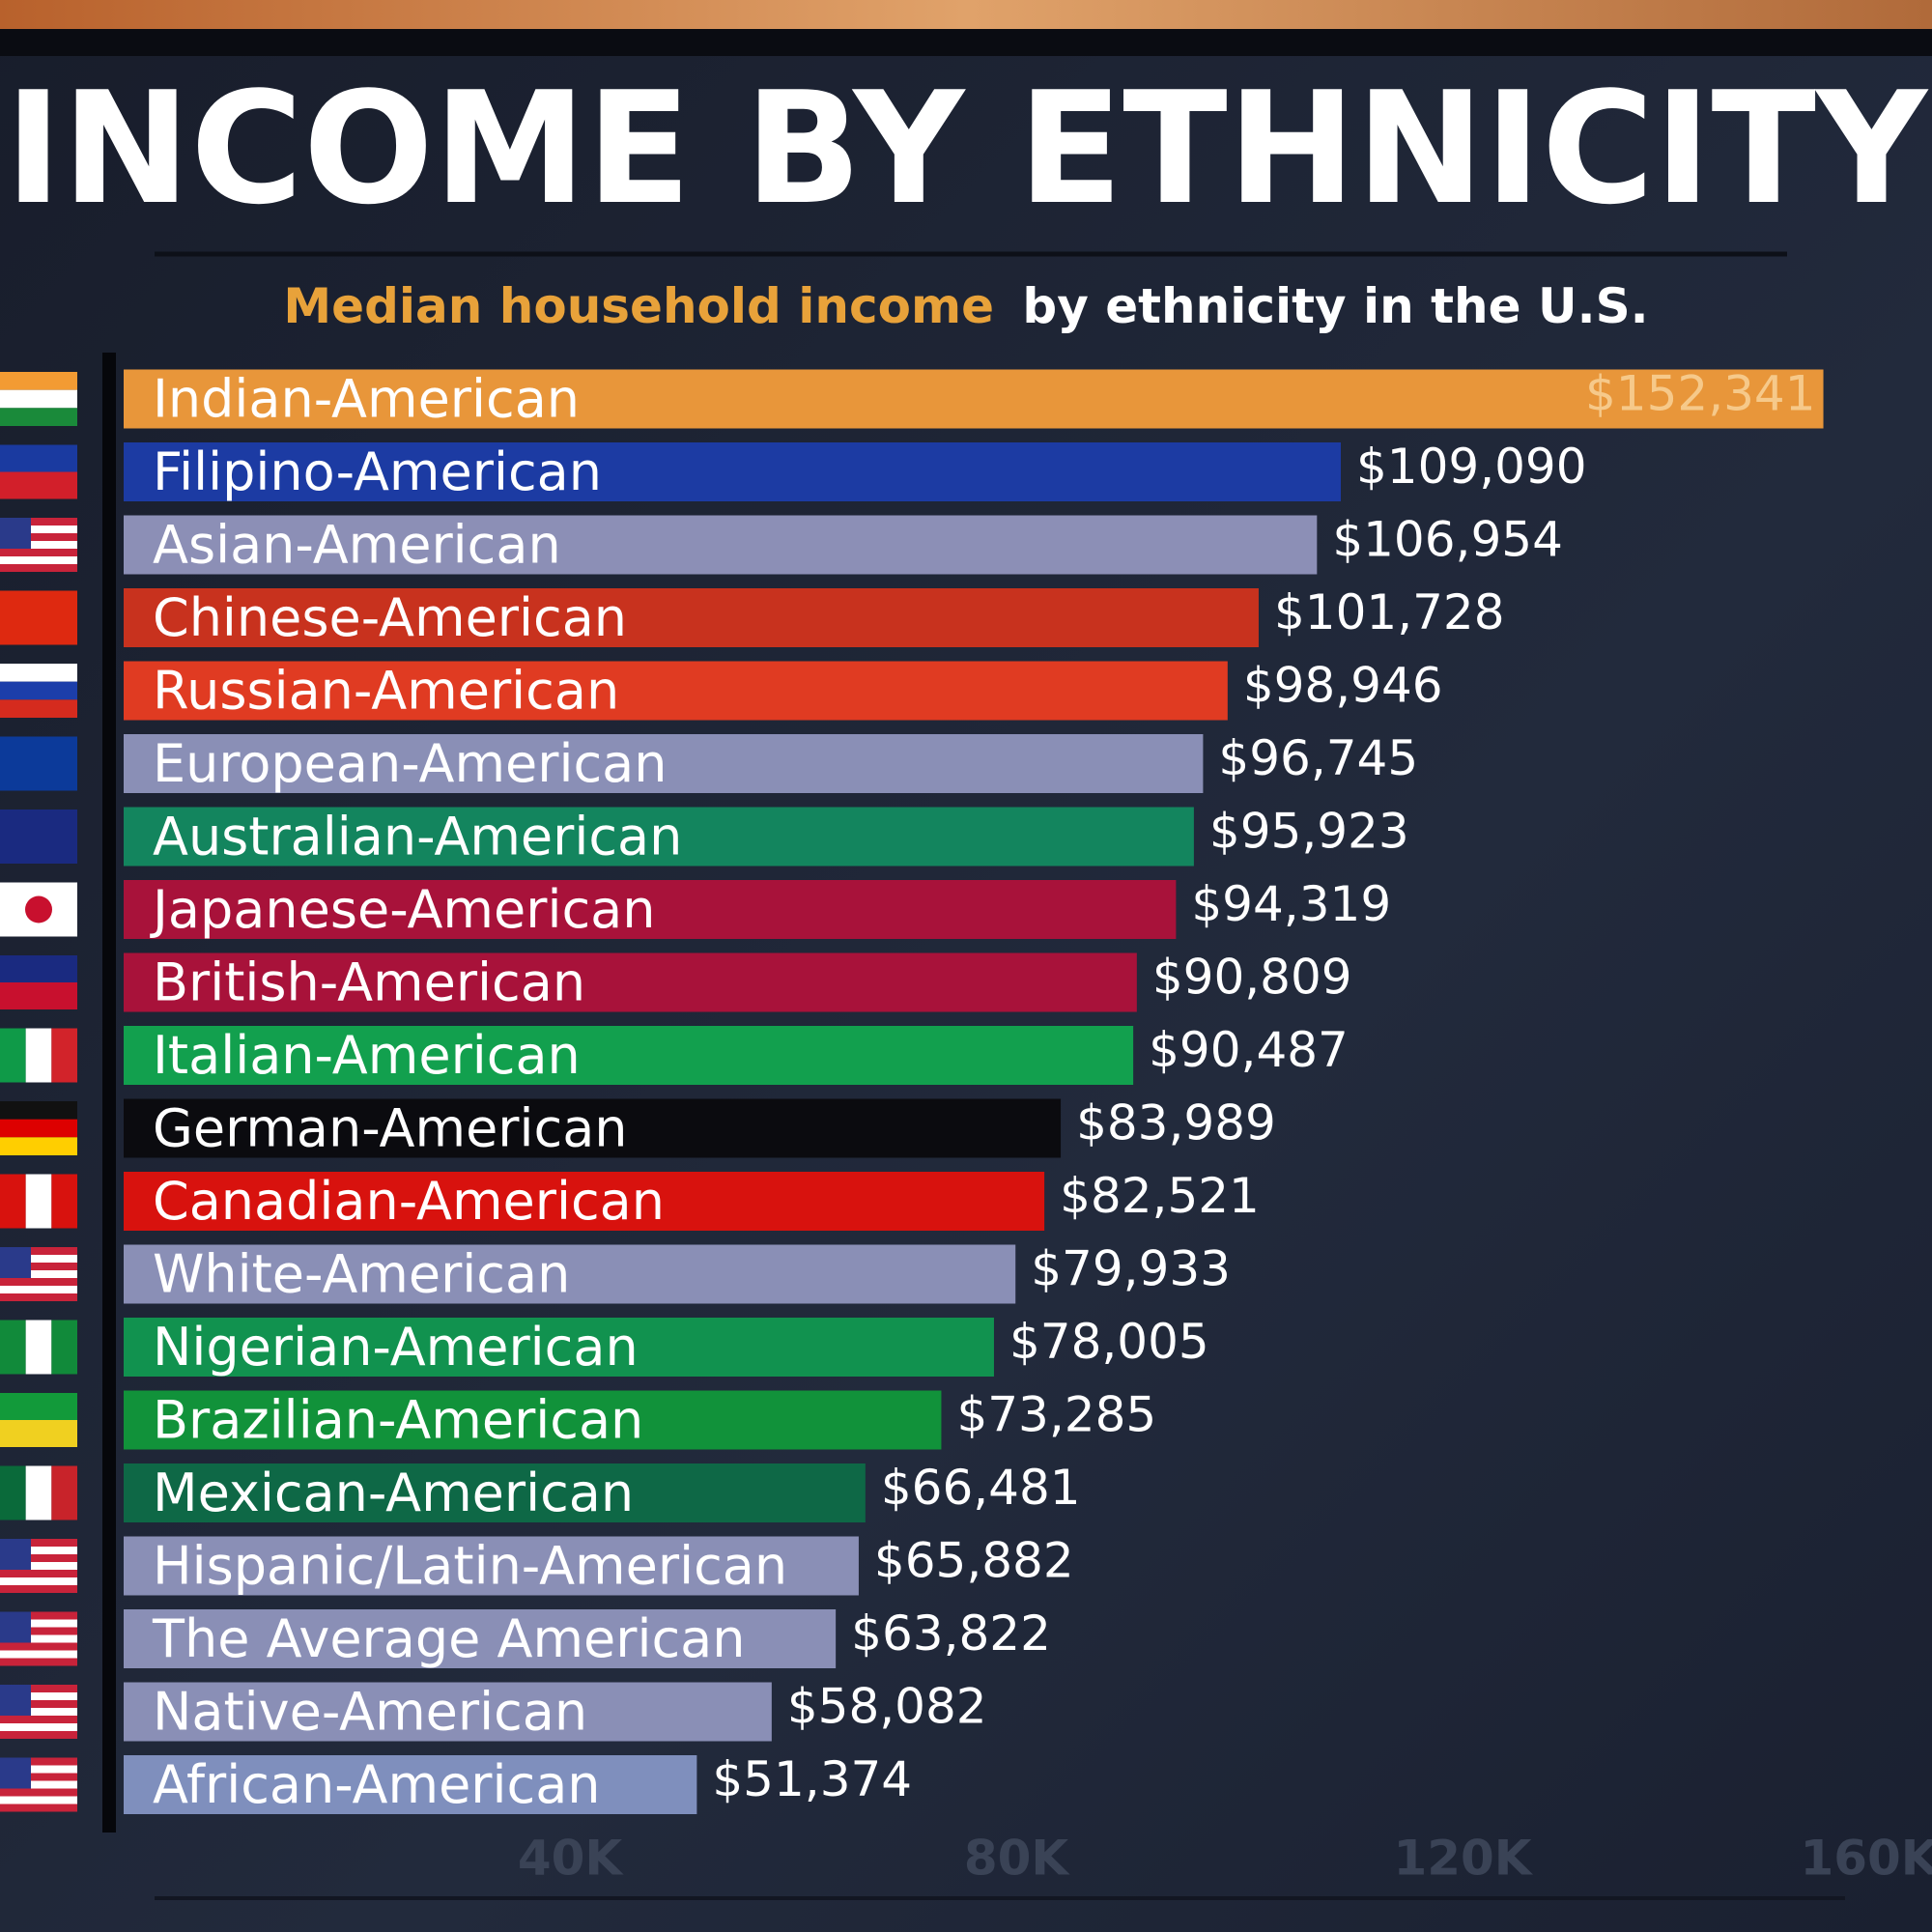  What do you see at coordinates (390, 1128) in the screenshot?
I see `category-label: German-American` at bounding box center [390, 1128].